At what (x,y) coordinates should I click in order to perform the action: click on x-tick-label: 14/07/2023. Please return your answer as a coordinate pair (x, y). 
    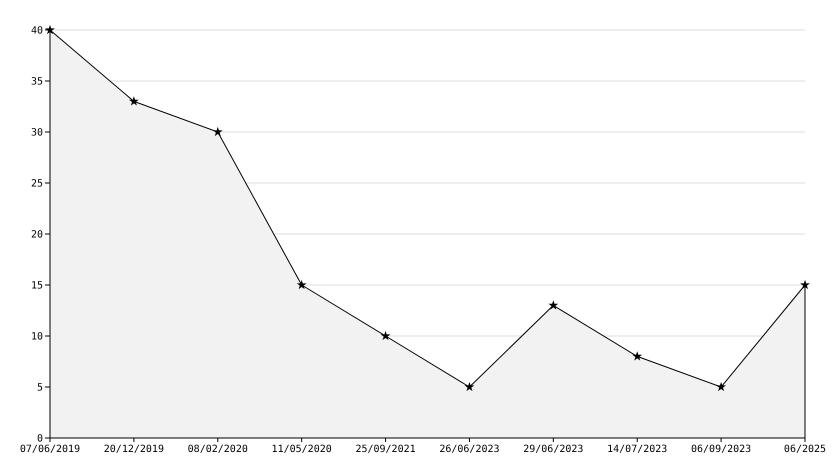
    Looking at the image, I should click on (637, 449).